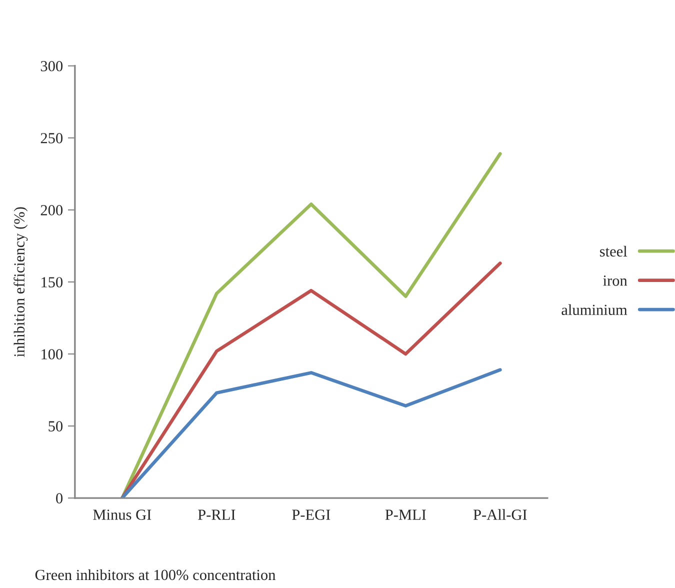  I want to click on y-tick-label: 200, so click(51, 210).